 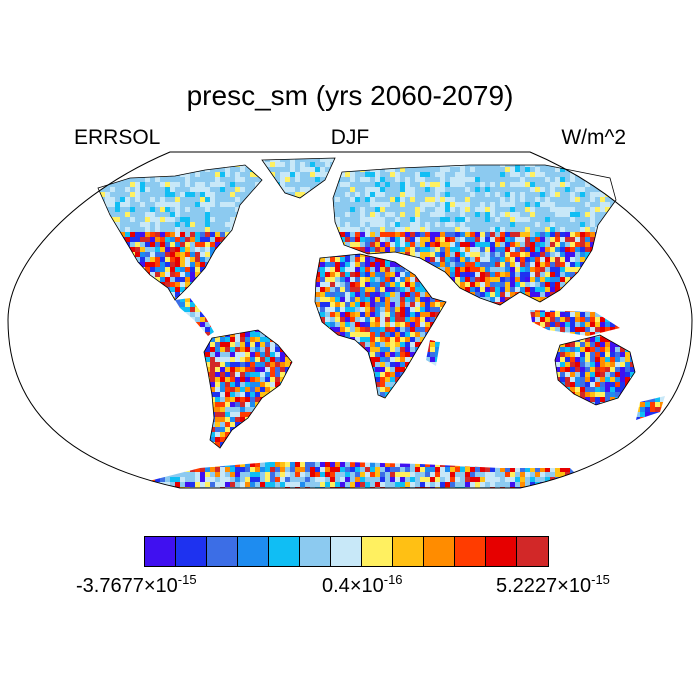 What do you see at coordinates (362, 584) in the screenshot?
I see `colorbar-label-mid: 0.4×10⁻¹⁶` at bounding box center [362, 584].